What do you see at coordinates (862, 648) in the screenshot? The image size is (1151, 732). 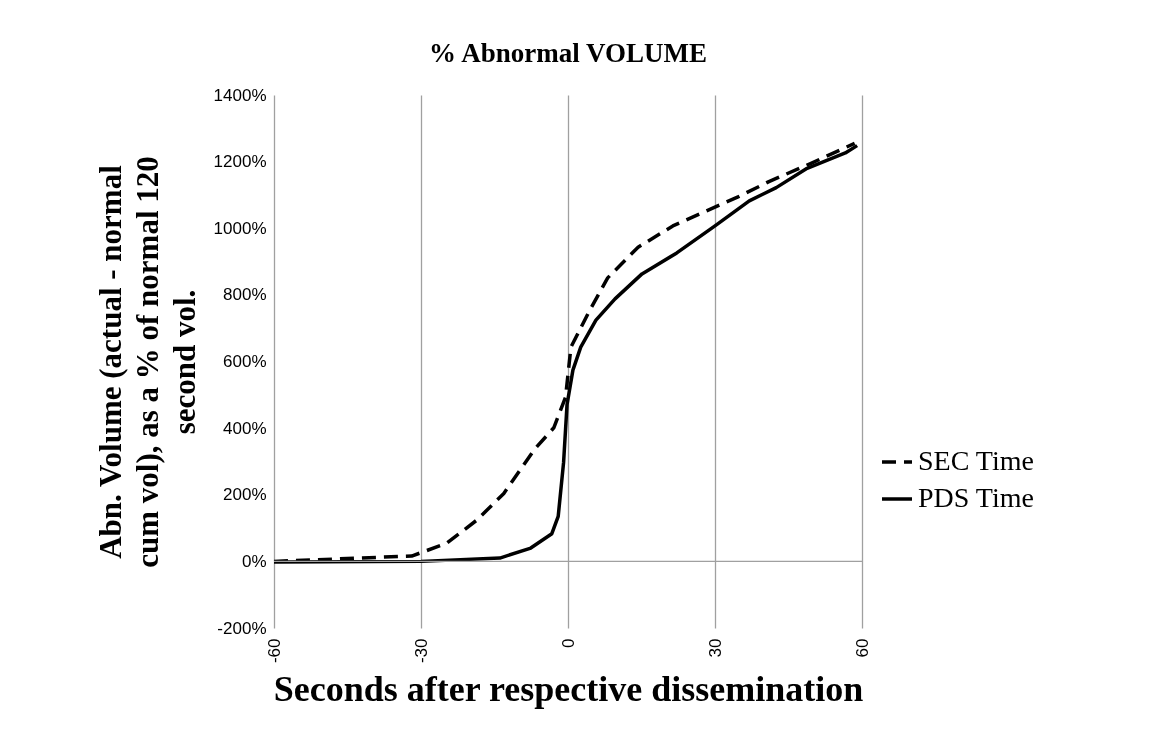 I see `x-tick-label: 60` at bounding box center [862, 648].